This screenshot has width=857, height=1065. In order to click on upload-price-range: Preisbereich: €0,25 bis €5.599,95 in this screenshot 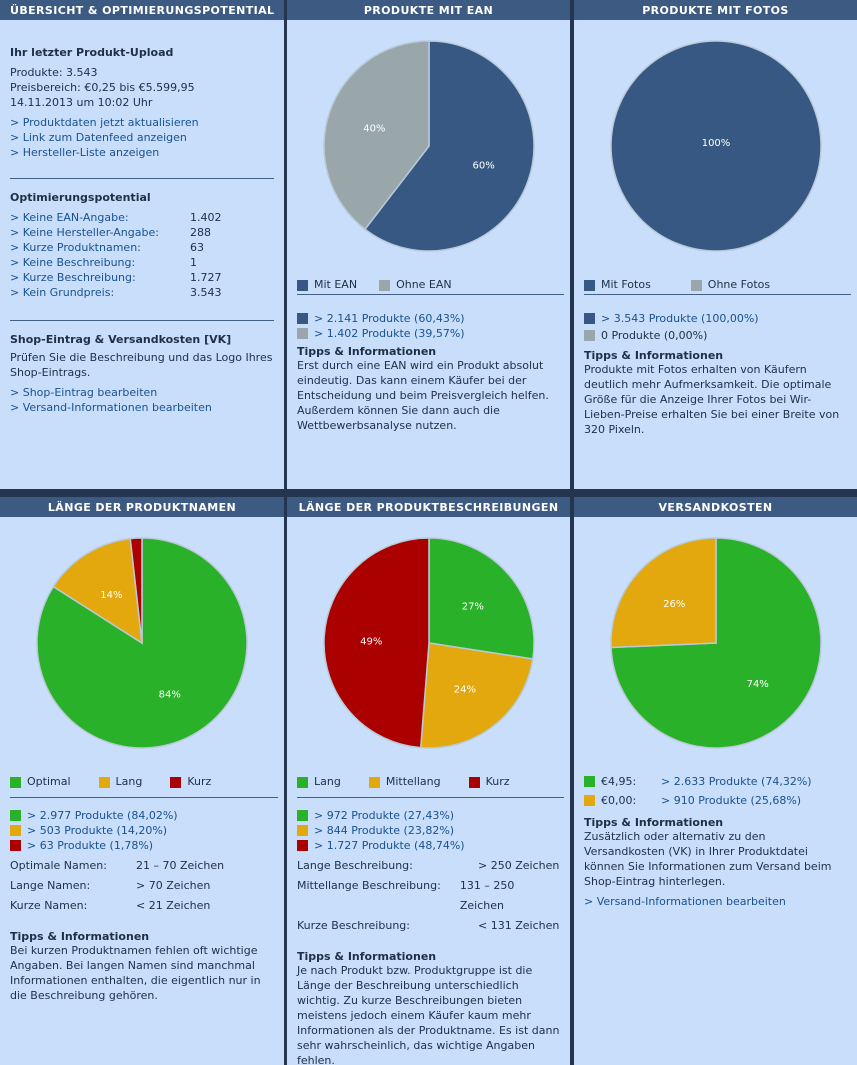, I will do `click(102, 87)`.